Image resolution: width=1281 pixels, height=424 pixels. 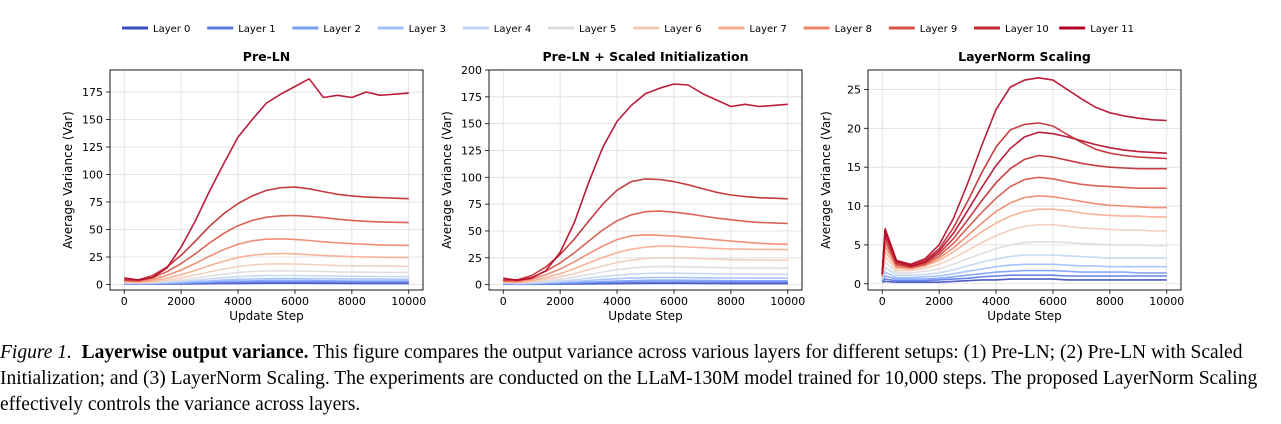 I want to click on legend-label: Layer 10, so click(x=1027, y=29).